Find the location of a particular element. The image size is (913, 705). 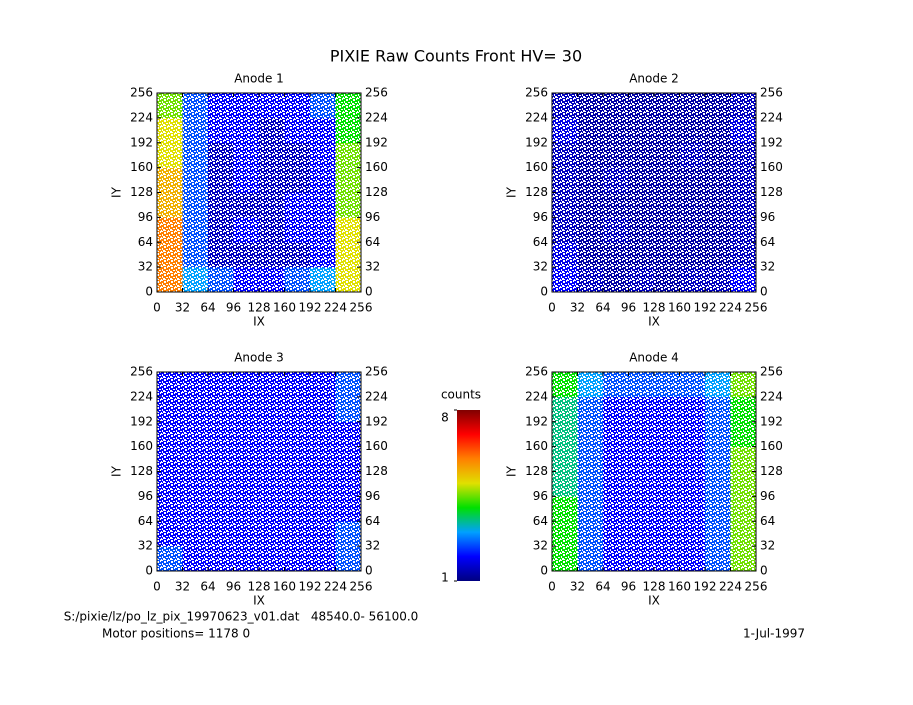

colorbar-tick-label: 1 is located at coordinates (445, 578).